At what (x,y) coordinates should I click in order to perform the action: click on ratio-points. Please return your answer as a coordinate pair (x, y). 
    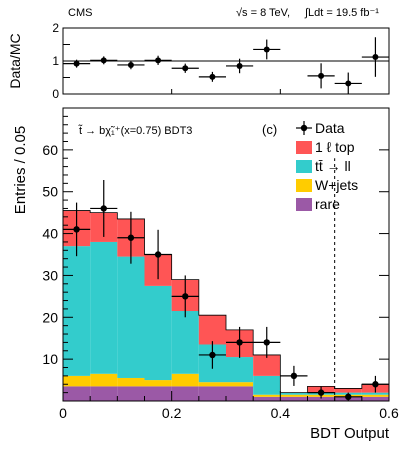
    Looking at the image, I should click on (226, 65).